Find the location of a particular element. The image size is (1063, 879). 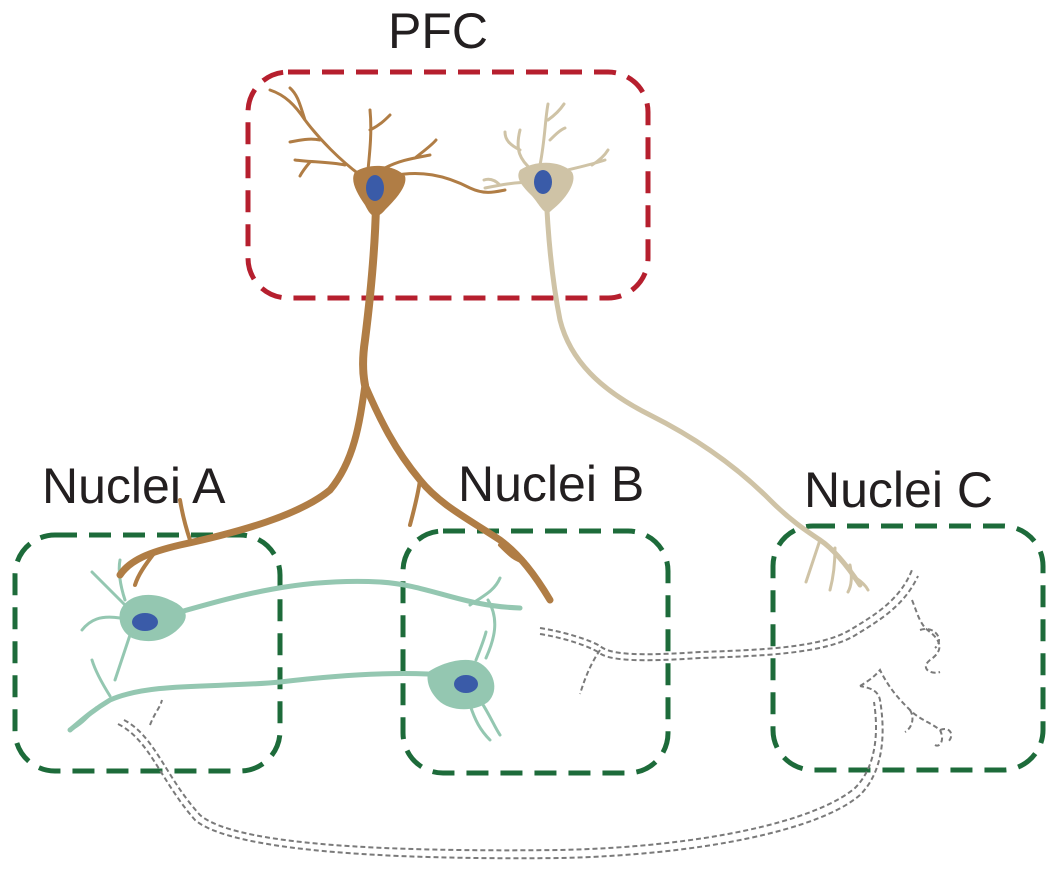

lower-nuclei-cell-nucleus is located at coordinates (466, 684).